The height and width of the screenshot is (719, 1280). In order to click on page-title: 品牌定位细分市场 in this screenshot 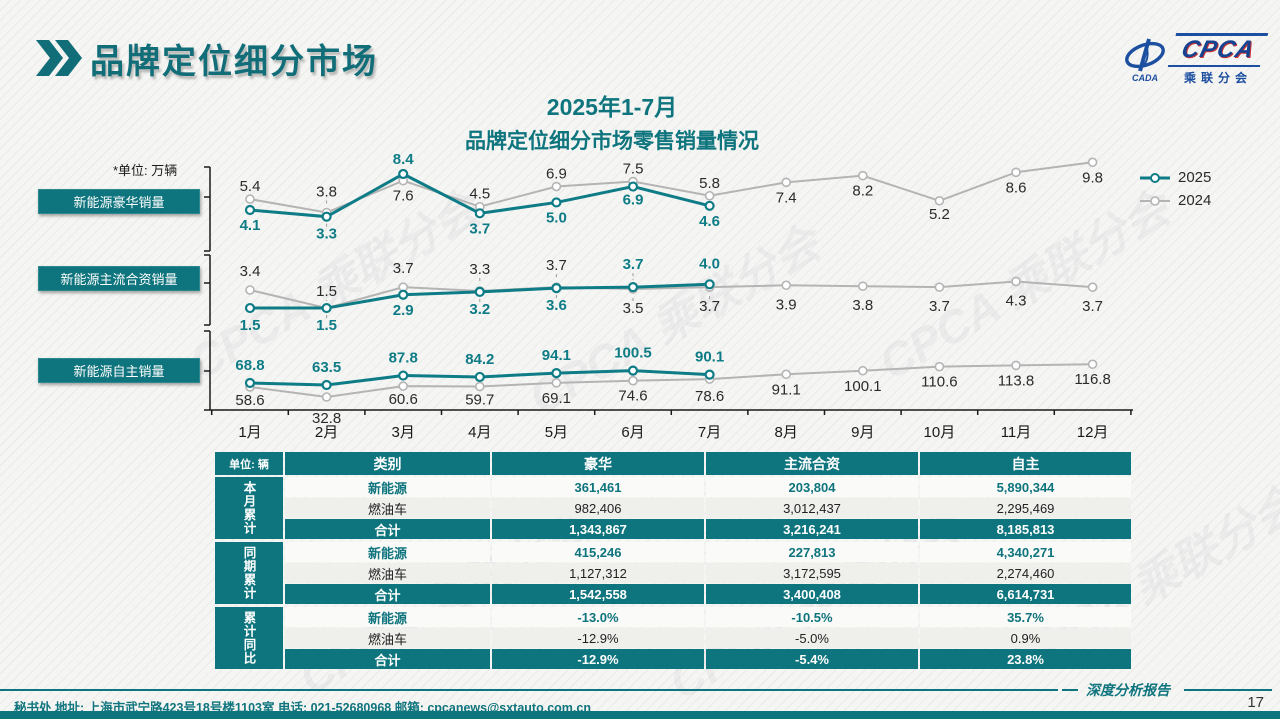, I will do `click(234, 62)`.